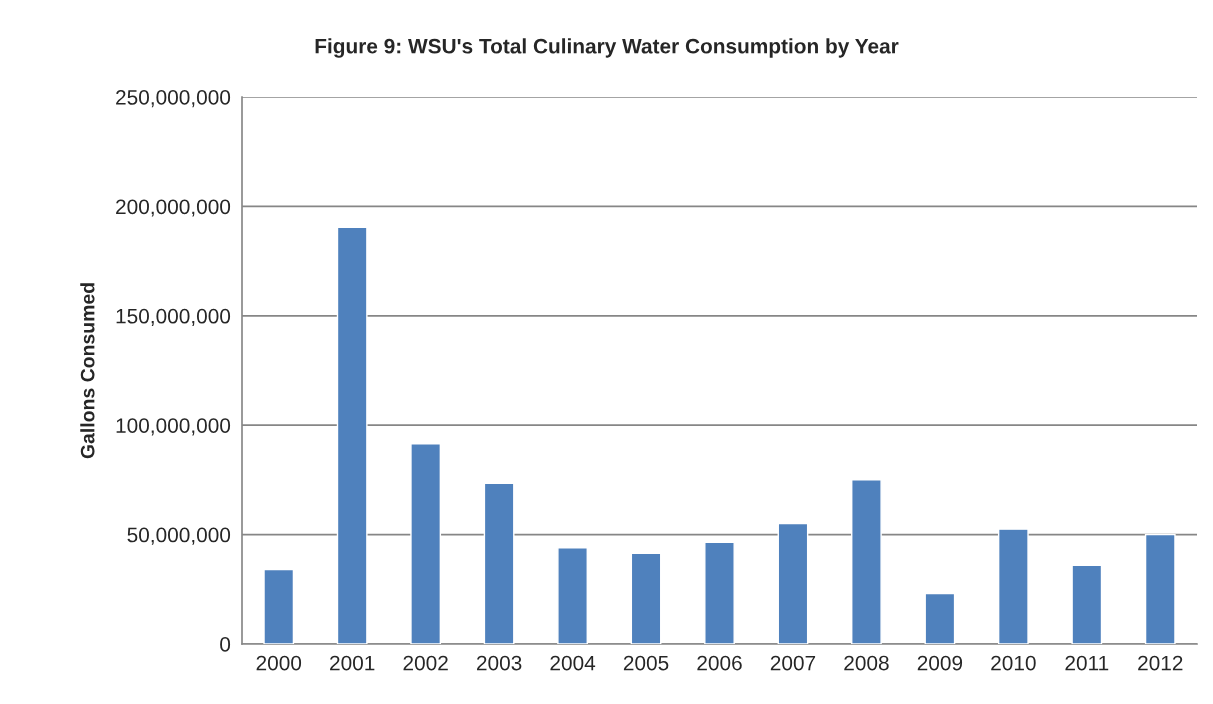  What do you see at coordinates (719, 663) in the screenshot?
I see `x-tick-label: 2006` at bounding box center [719, 663].